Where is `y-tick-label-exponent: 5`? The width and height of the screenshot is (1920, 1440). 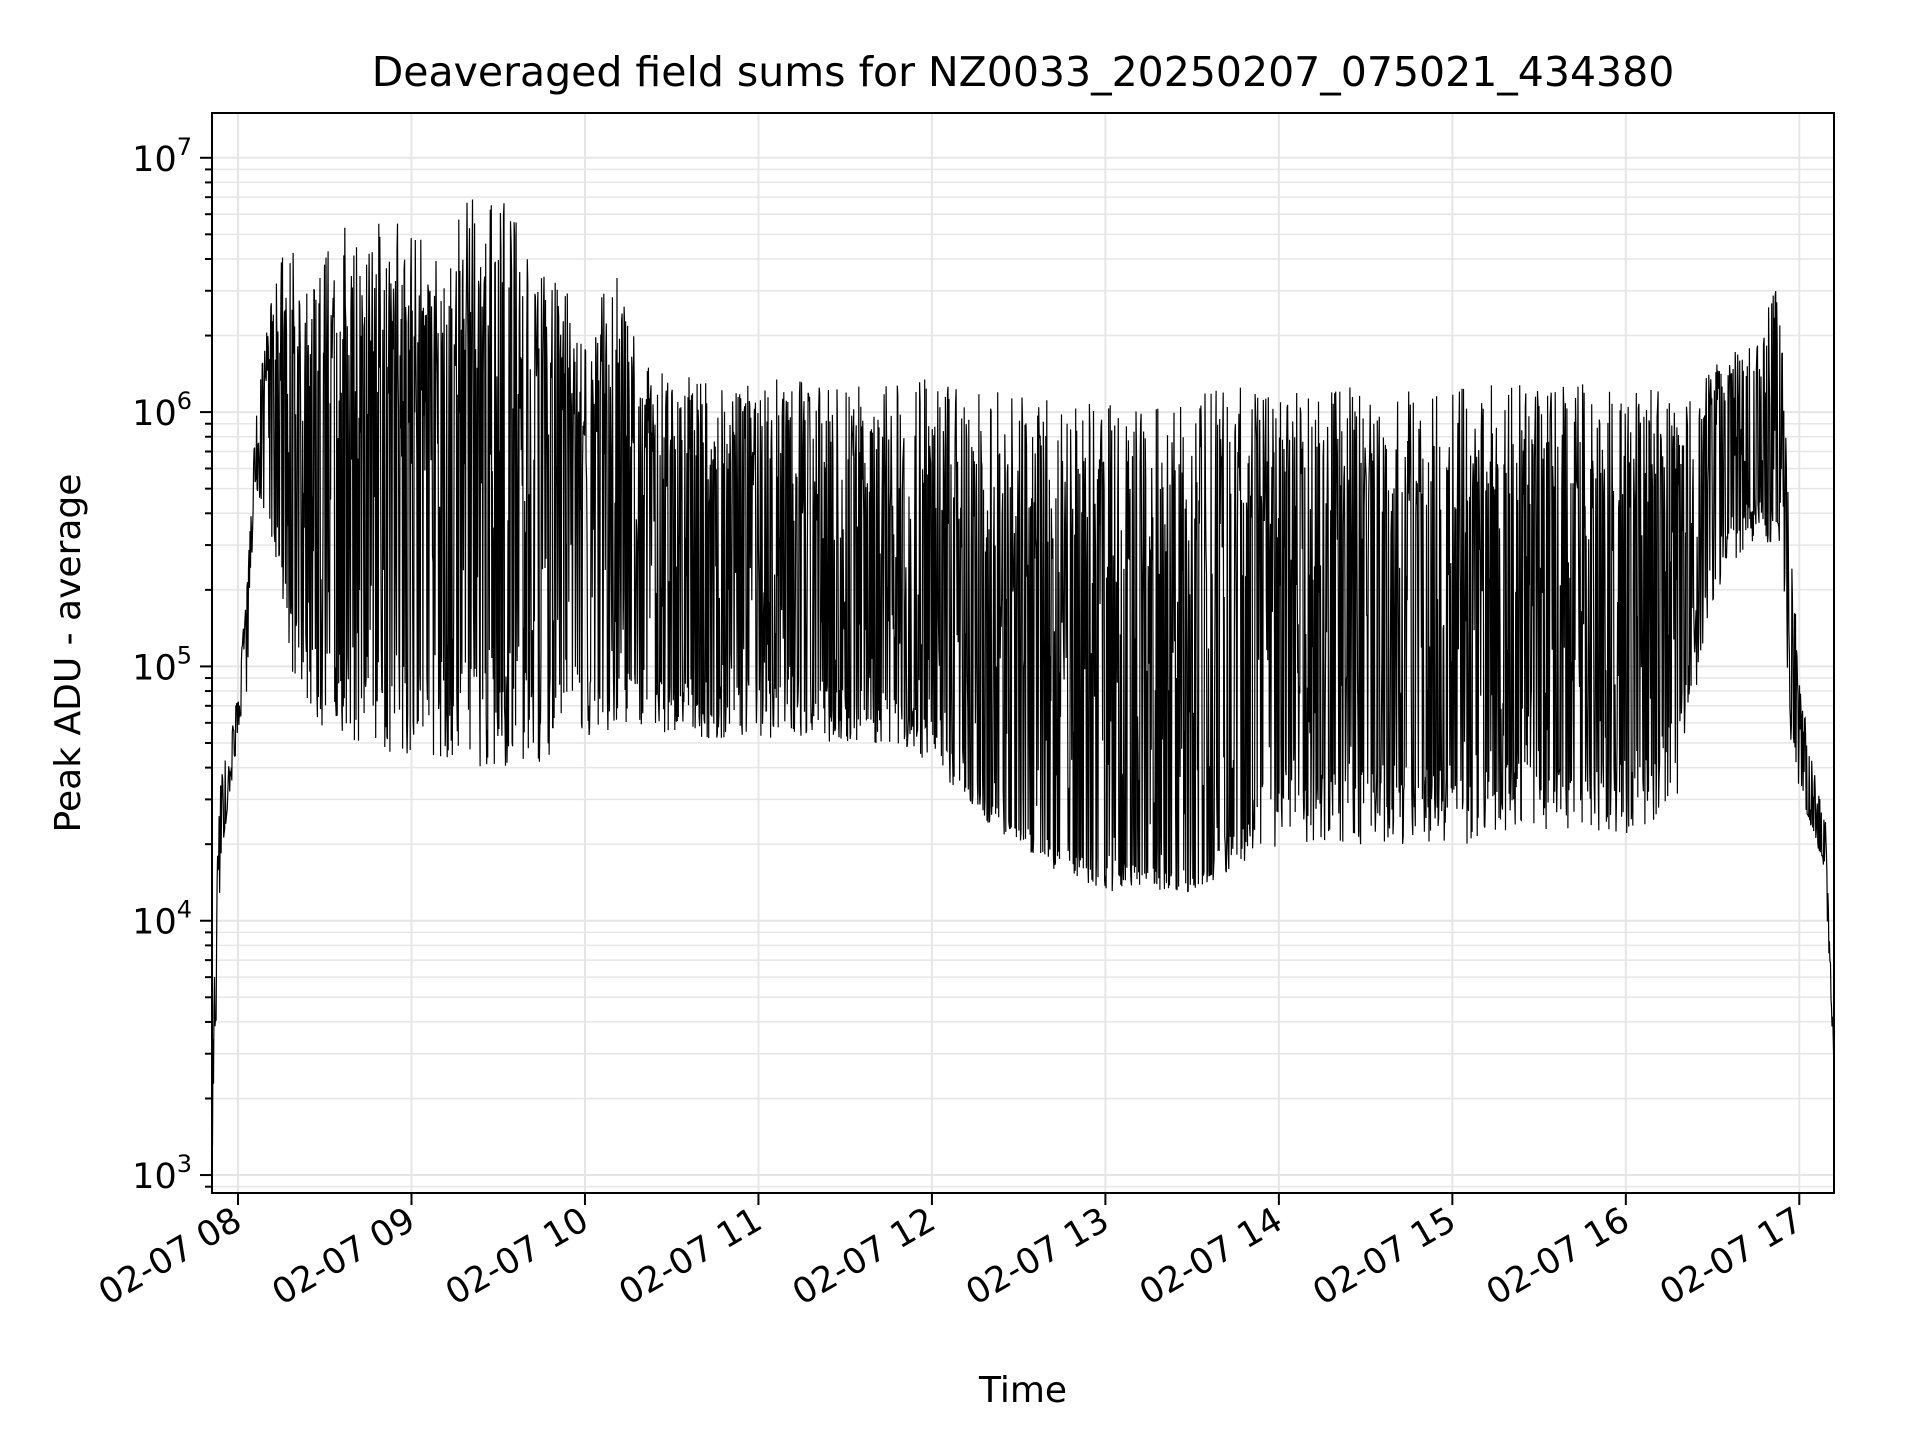 y-tick-label-exponent: 5 is located at coordinates (184, 655).